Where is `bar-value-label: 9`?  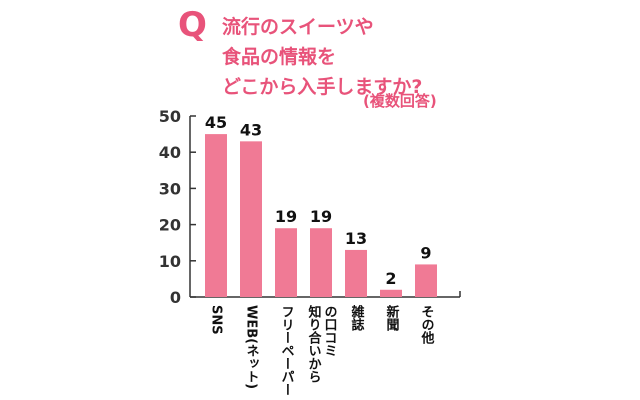 bar-value-label: 9 is located at coordinates (425, 252).